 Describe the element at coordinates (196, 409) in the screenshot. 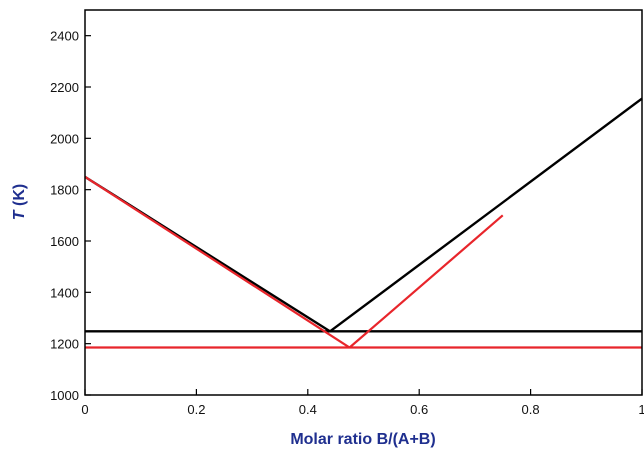

I see `x-tick-label: 0.2` at that location.